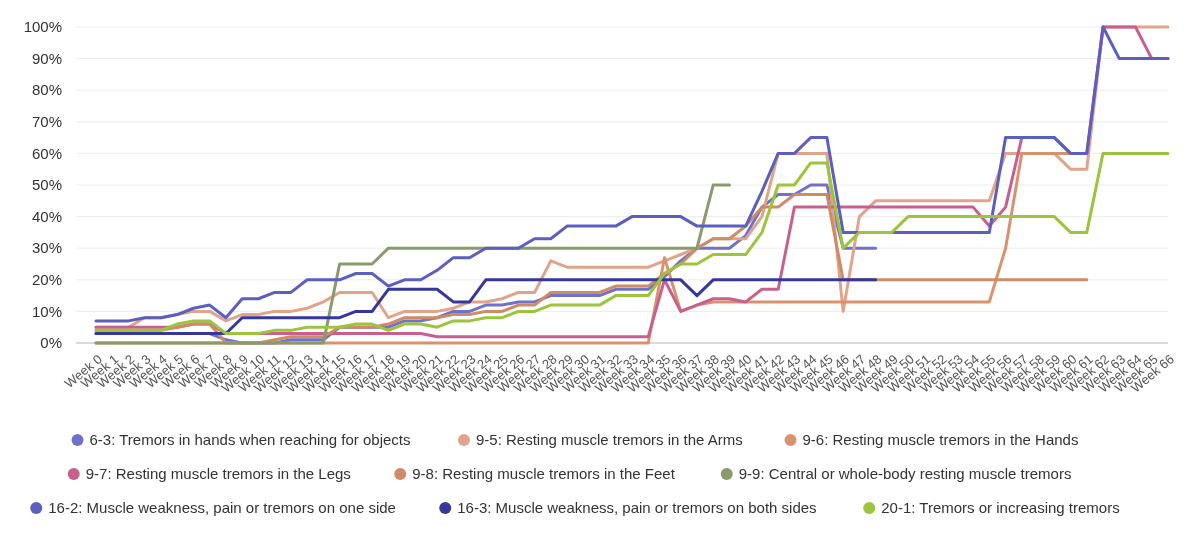  Describe the element at coordinates (486, 307) in the screenshot. I see `line-series` at that location.